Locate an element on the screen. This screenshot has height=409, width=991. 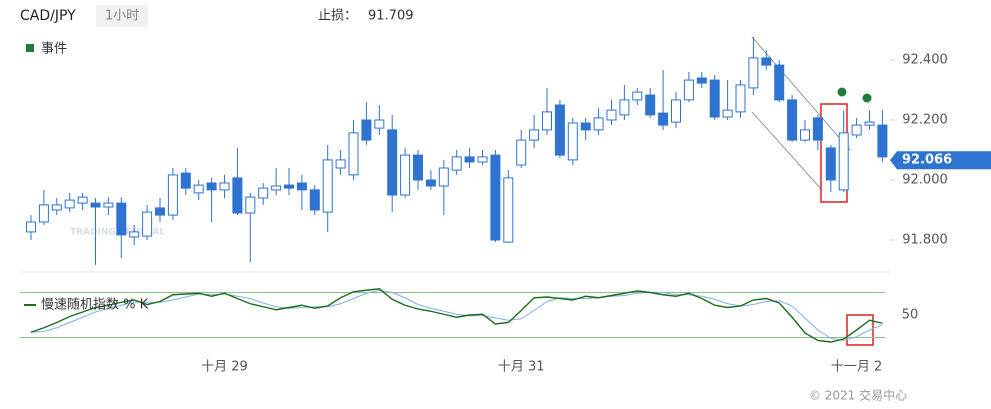
x-tick-label: 十月 31 is located at coordinates (521, 367).